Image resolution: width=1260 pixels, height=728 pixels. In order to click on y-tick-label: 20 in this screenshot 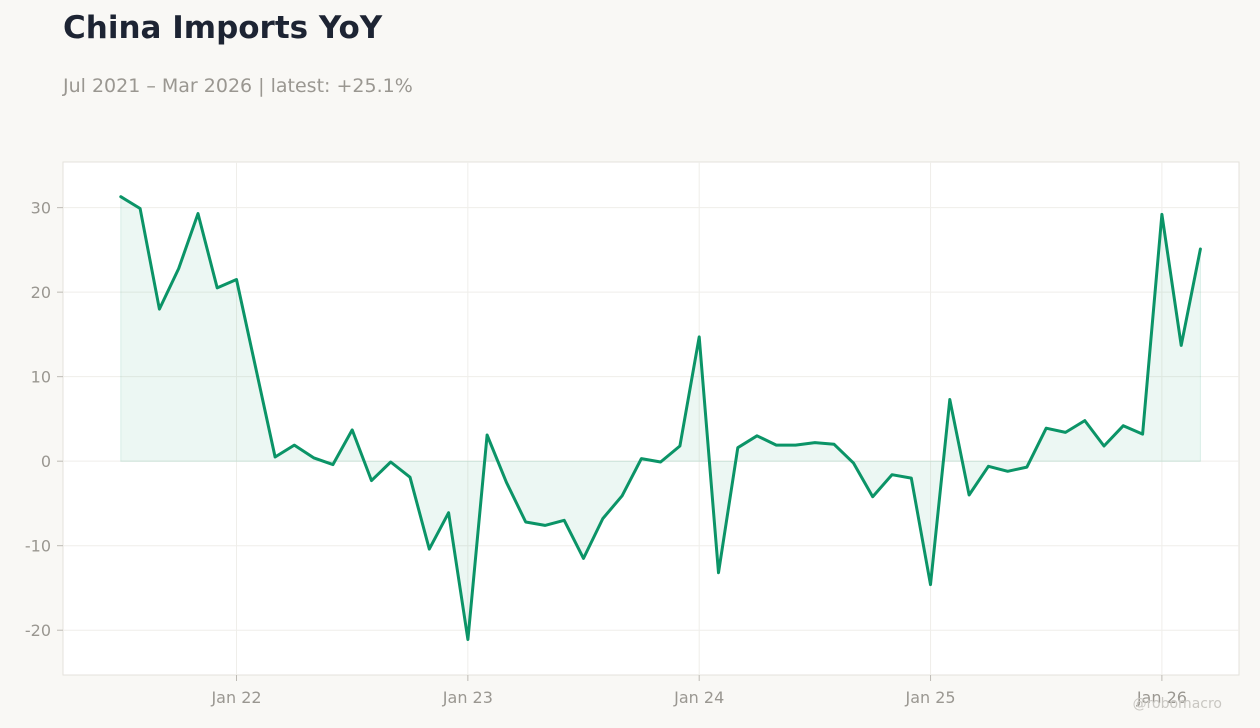, I will do `click(41, 292)`.